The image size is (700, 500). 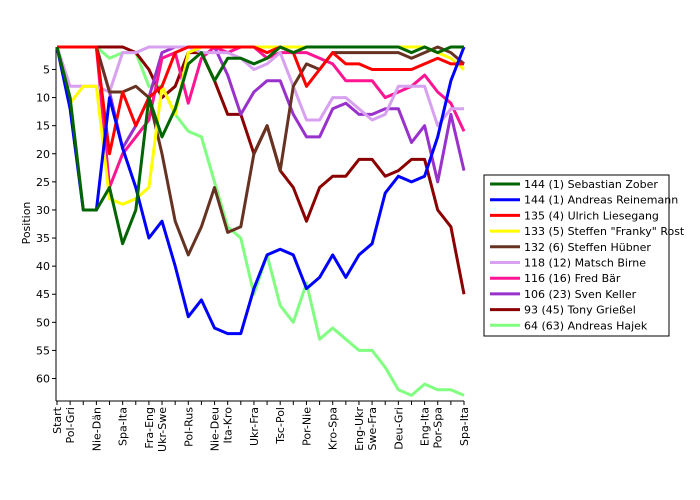 I want to click on y-tick-label: 55, so click(x=43, y=350).